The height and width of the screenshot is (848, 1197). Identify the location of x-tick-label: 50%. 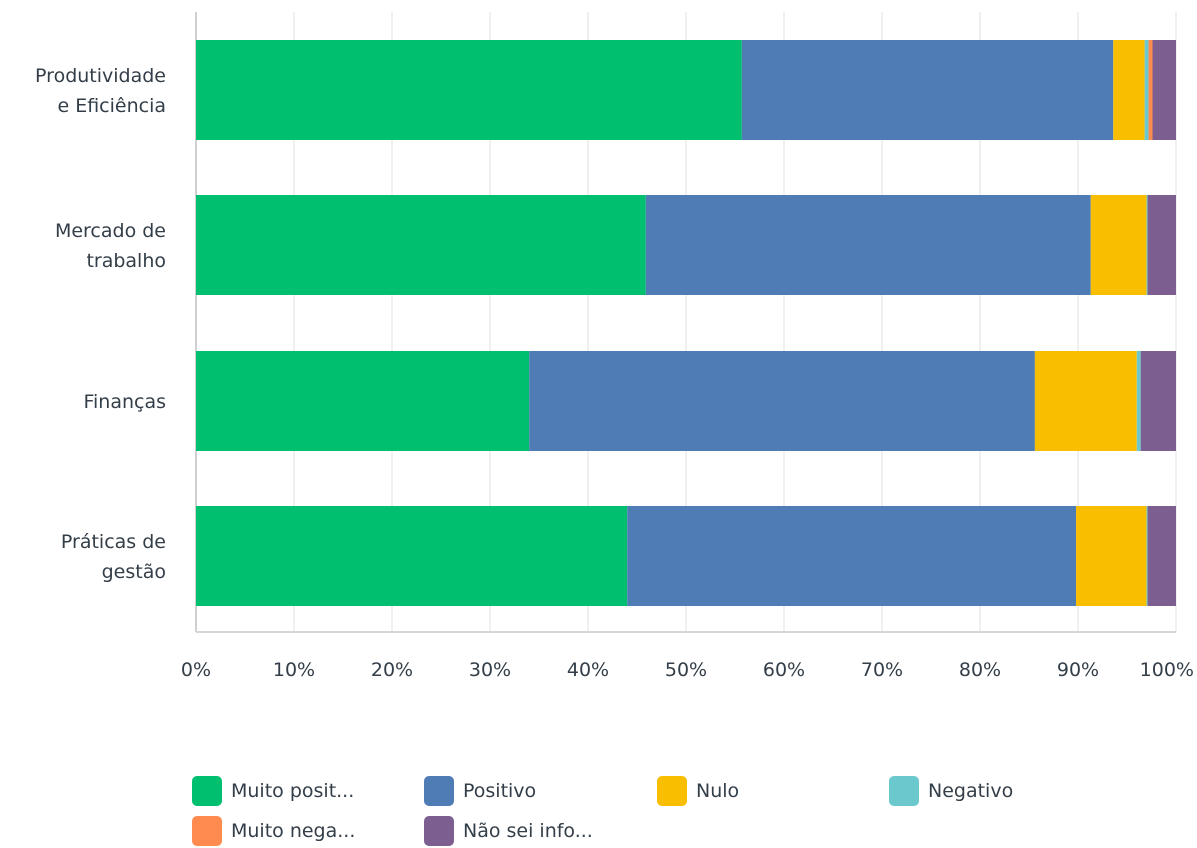
(686, 670).